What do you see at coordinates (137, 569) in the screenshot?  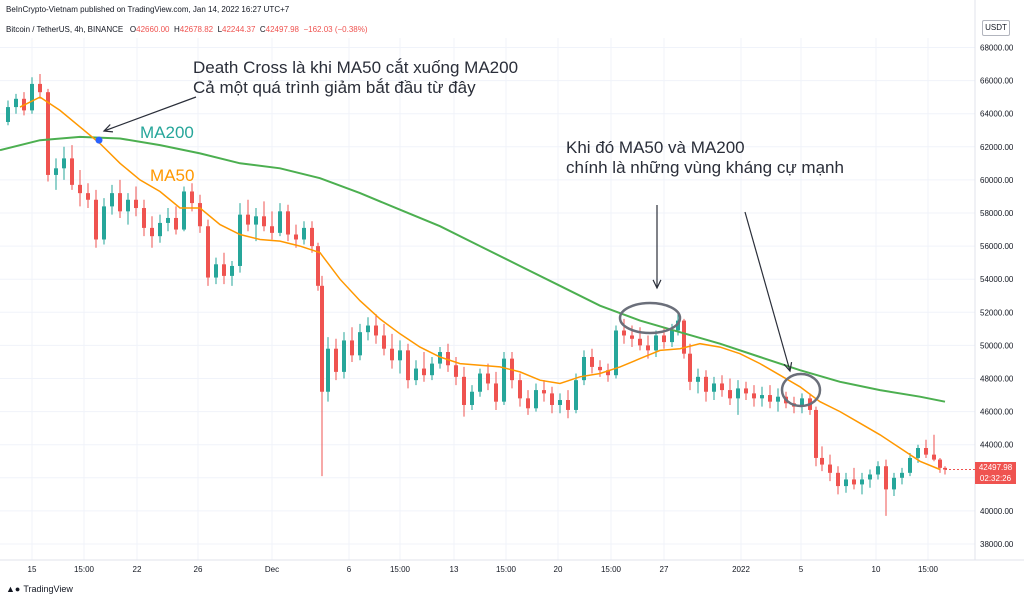 I see `x-tick-label: 22` at bounding box center [137, 569].